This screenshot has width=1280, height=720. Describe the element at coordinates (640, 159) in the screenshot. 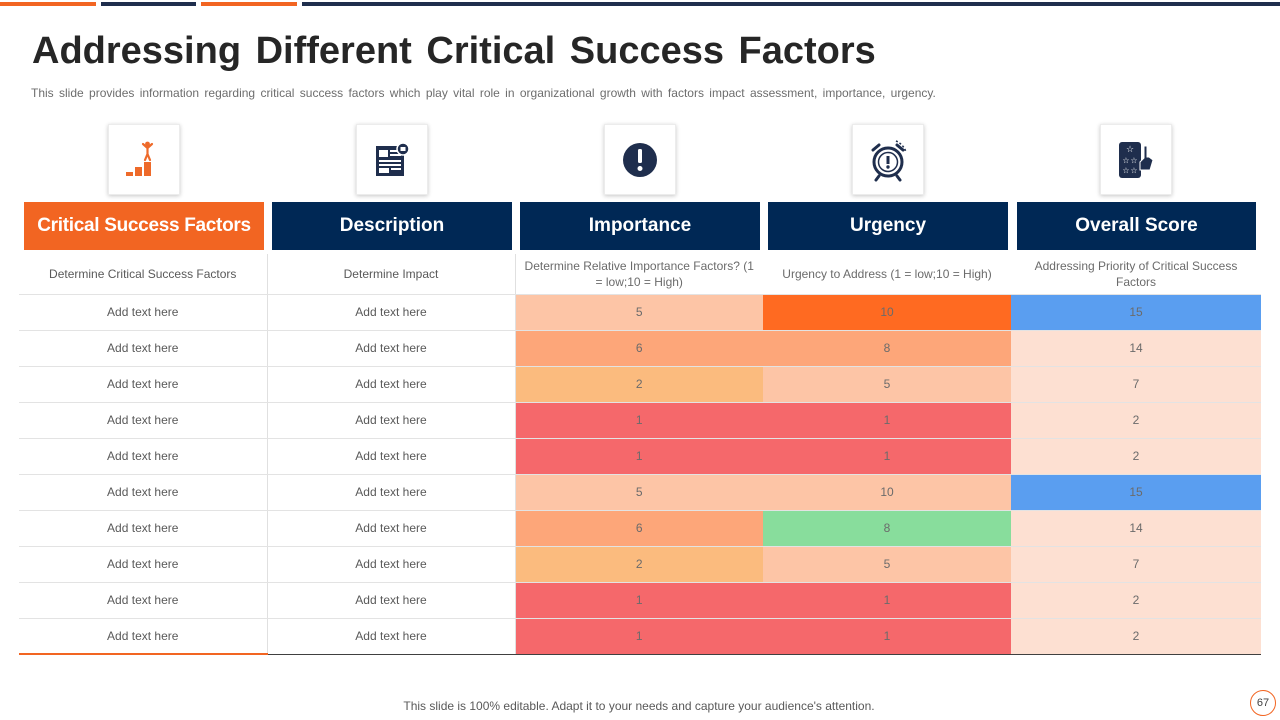

I see `exclamation-icon` at that location.